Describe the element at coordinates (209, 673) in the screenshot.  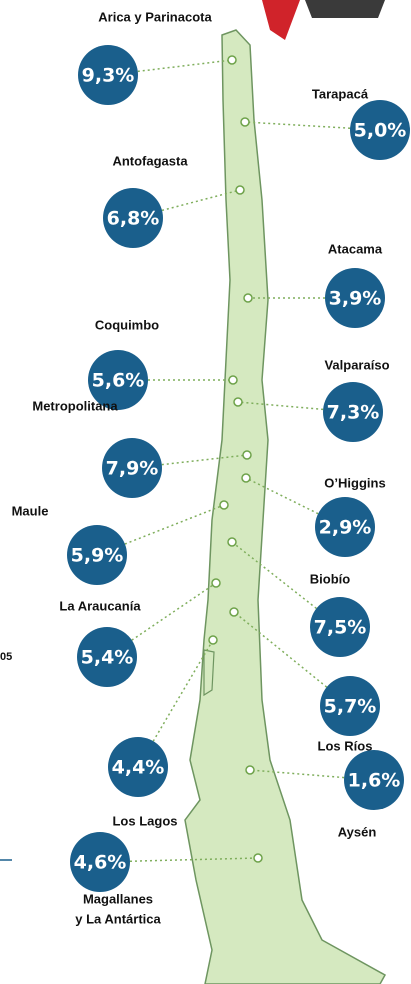
I see `chiloe-island` at that location.